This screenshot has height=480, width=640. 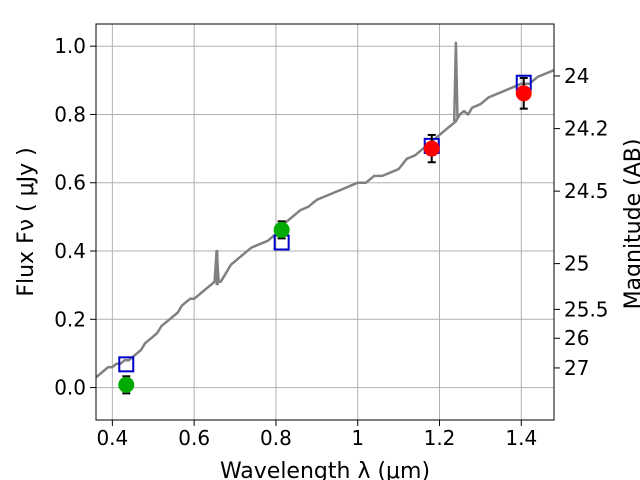 What do you see at coordinates (521, 438) in the screenshot?
I see `x-tick-label: 1.4` at bounding box center [521, 438].